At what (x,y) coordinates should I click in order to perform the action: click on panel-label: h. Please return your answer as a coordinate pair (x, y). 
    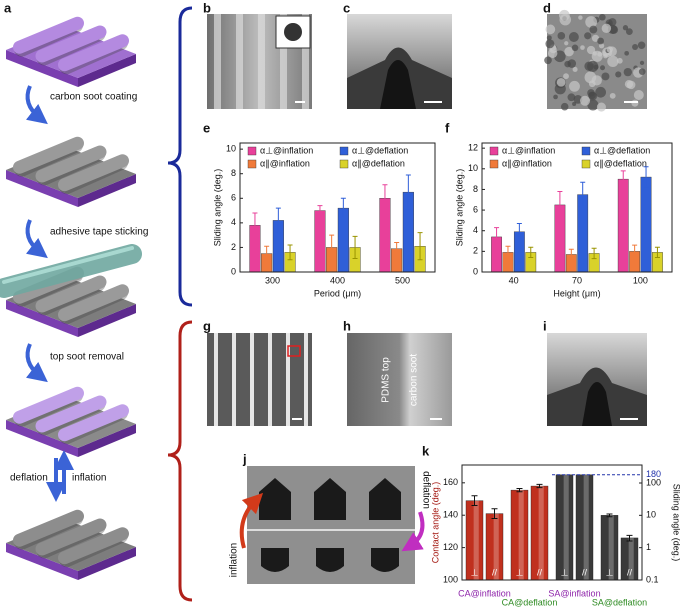
    Looking at the image, I should click on (347, 325).